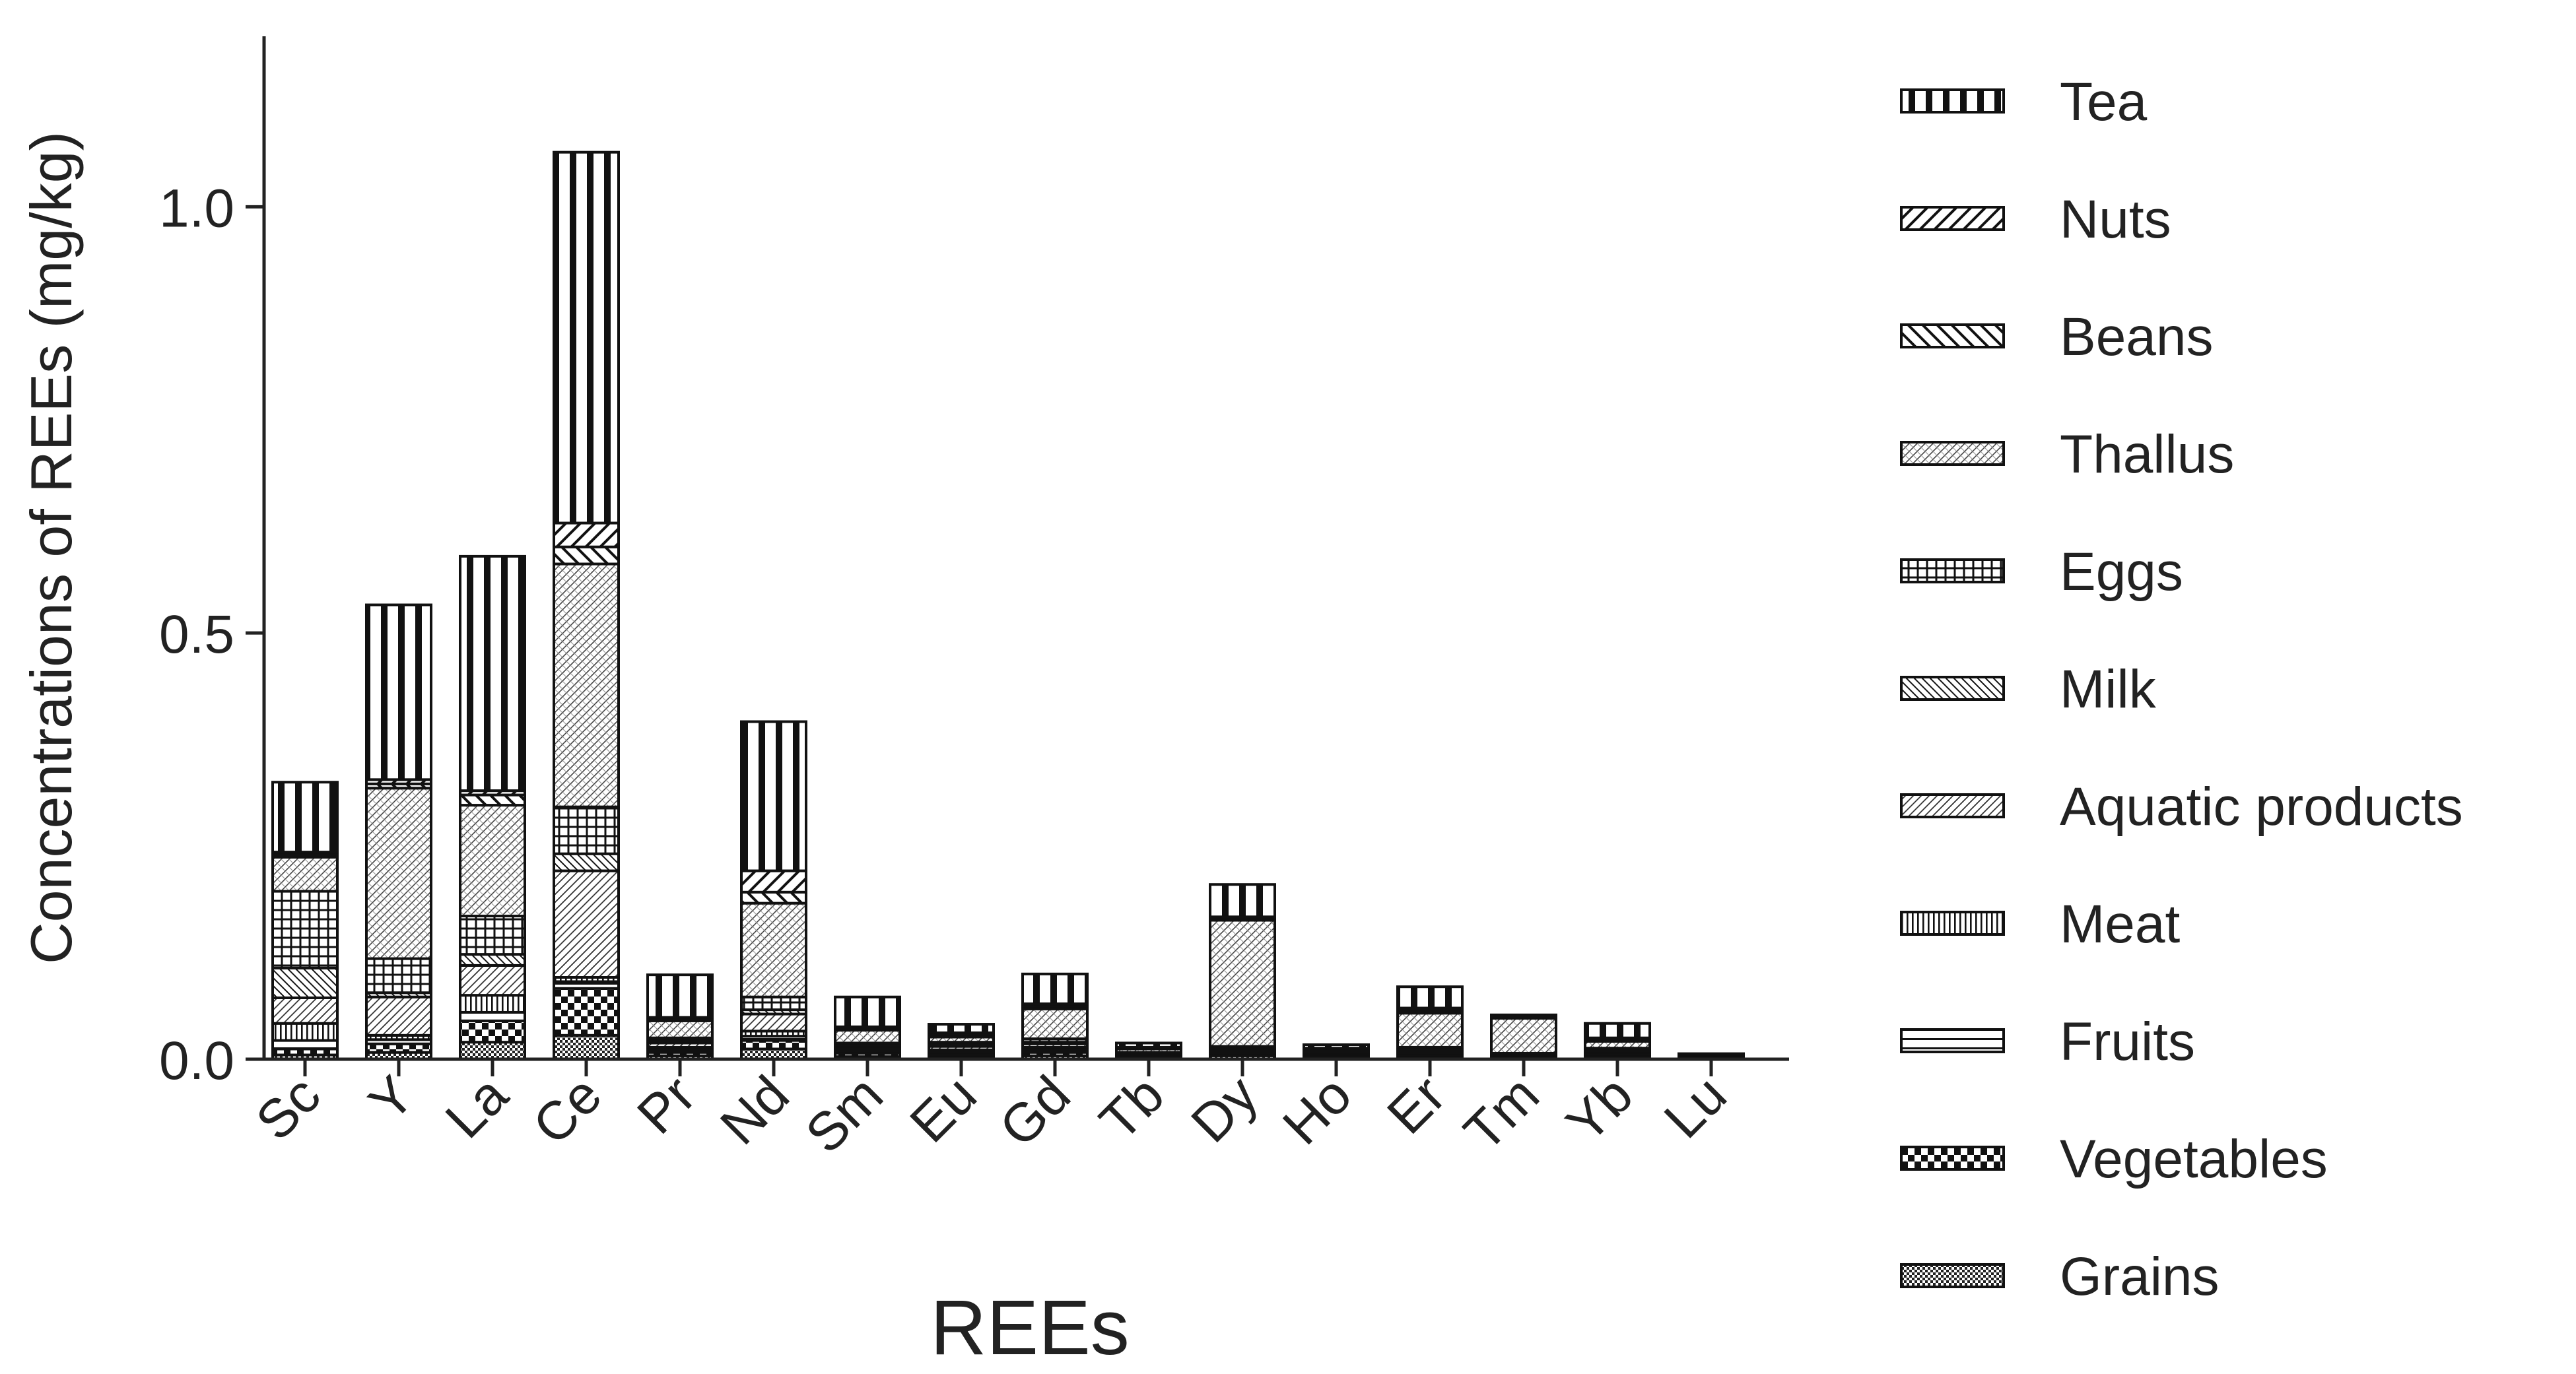 The height and width of the screenshot is (1374, 2576). I want to click on legend-swatch-vegetables, so click(1952, 1158).